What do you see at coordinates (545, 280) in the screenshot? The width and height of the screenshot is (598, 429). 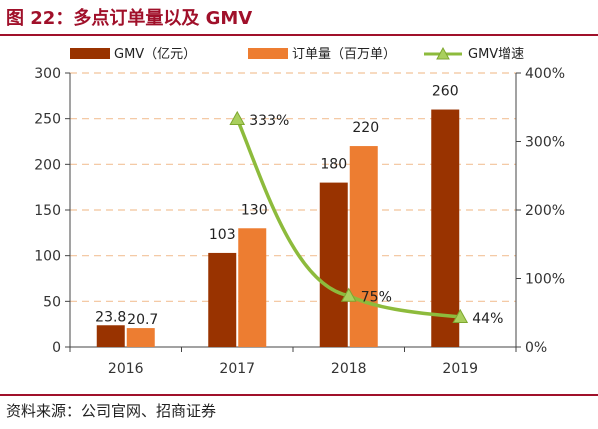 I see `right-axis-tick-label: 100%` at bounding box center [545, 280].